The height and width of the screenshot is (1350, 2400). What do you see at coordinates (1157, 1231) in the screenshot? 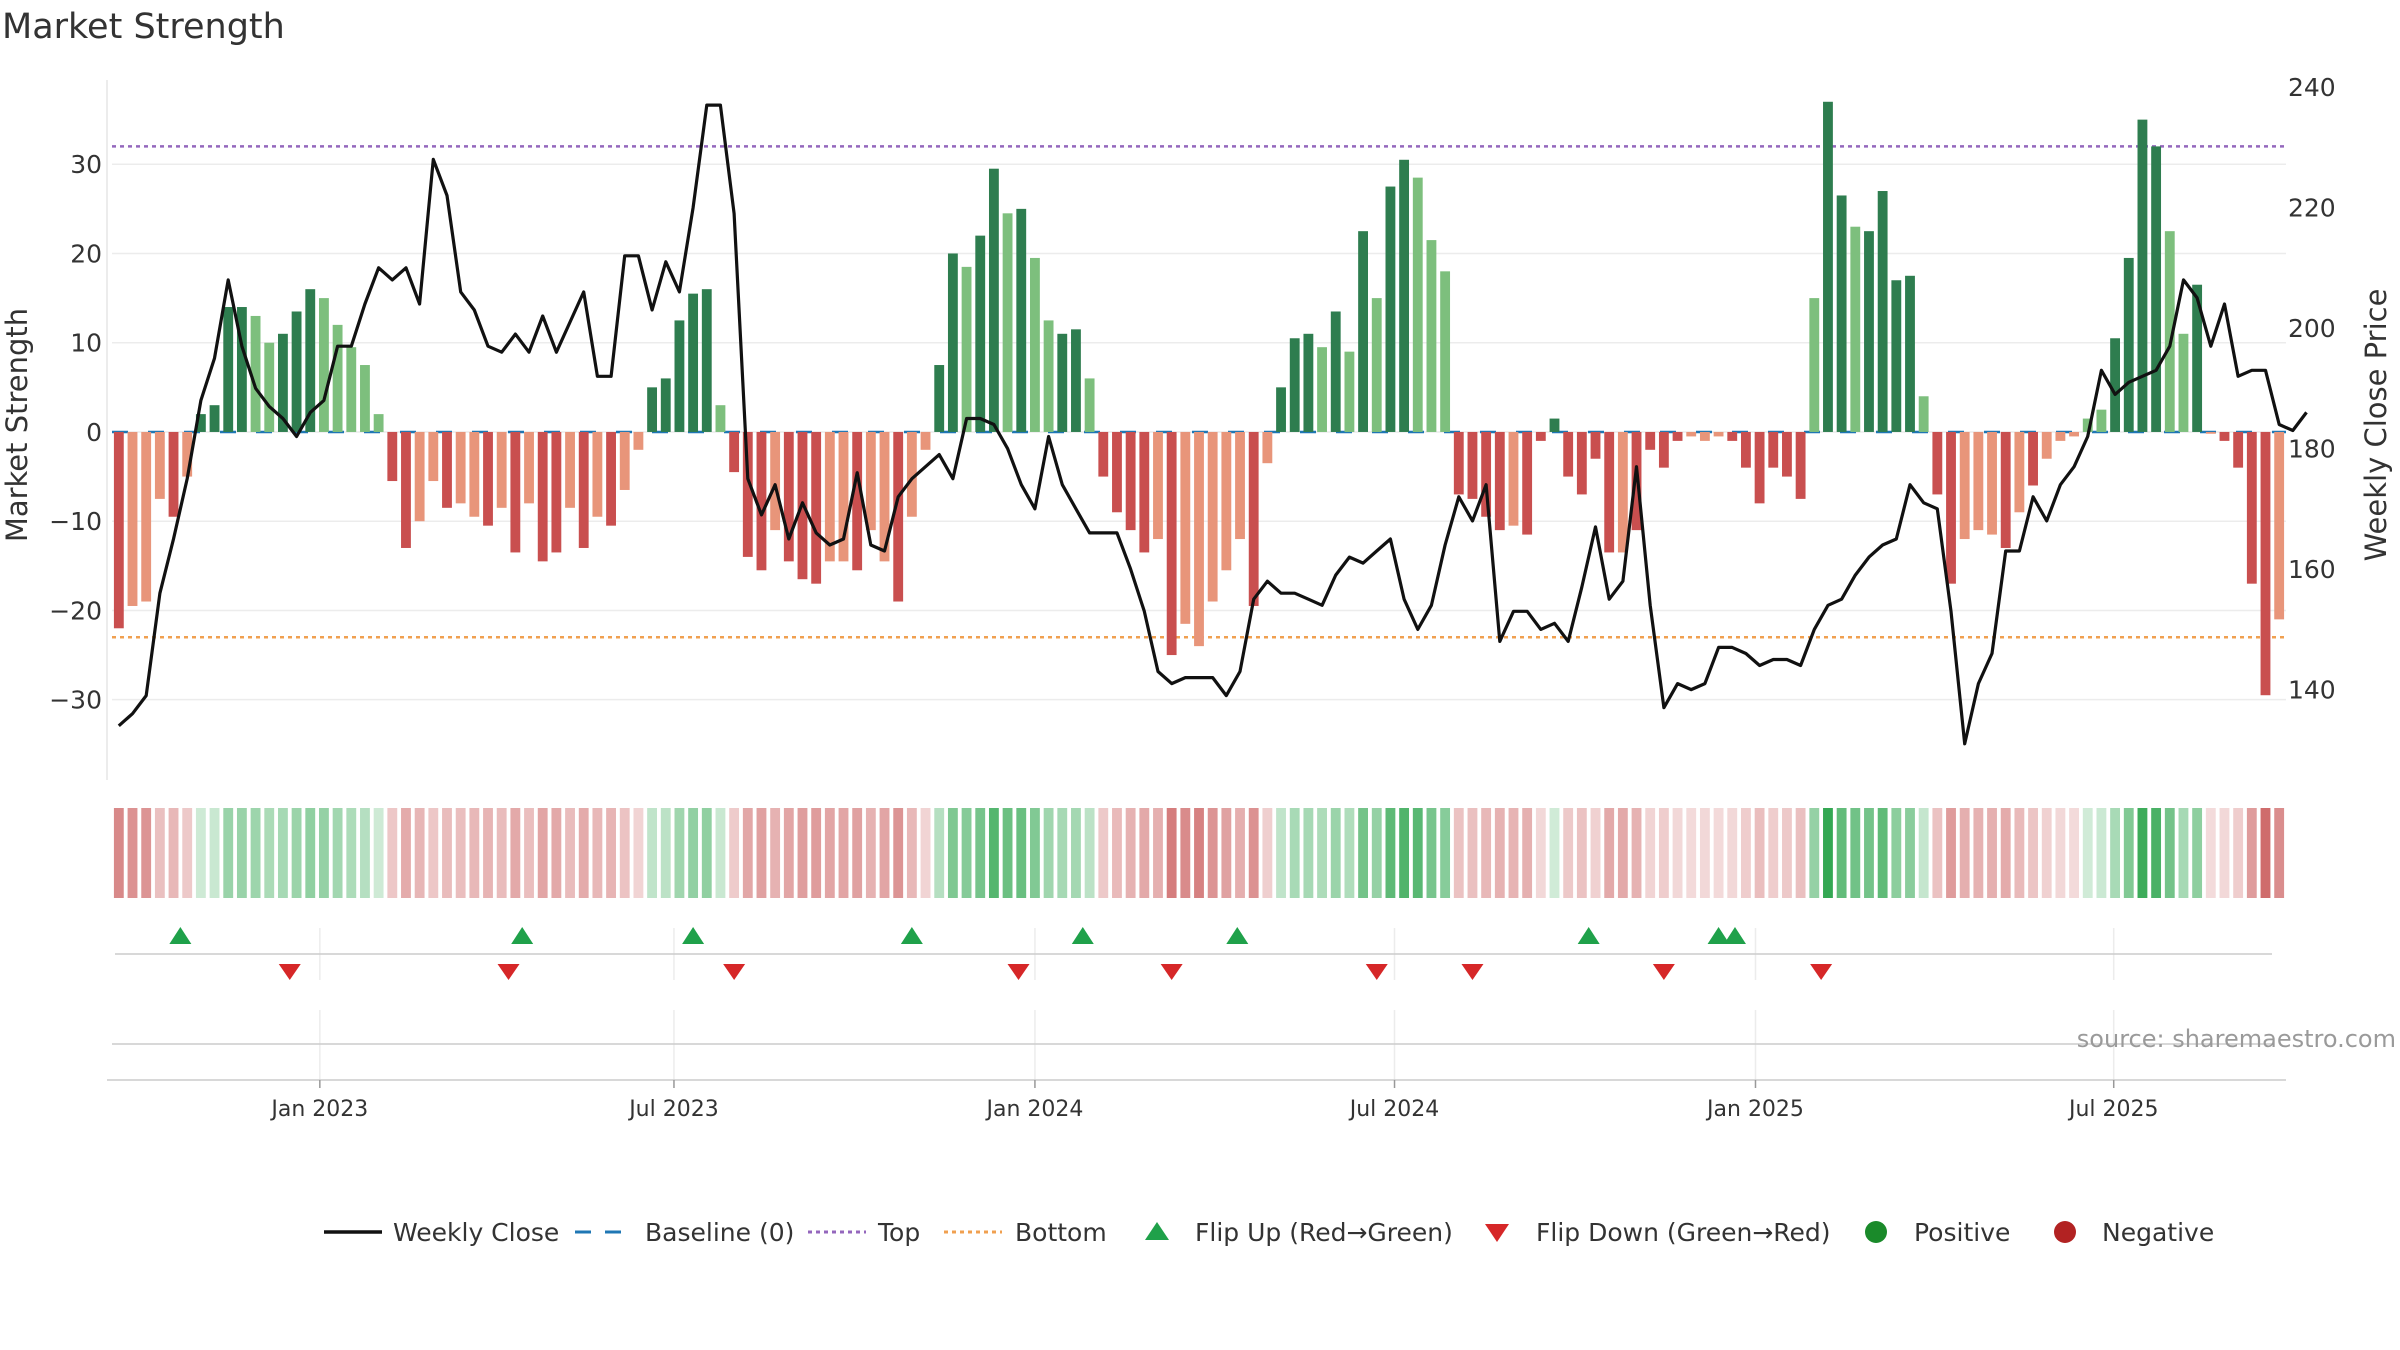
I see `legend-flip-up-swatch` at bounding box center [1157, 1231].